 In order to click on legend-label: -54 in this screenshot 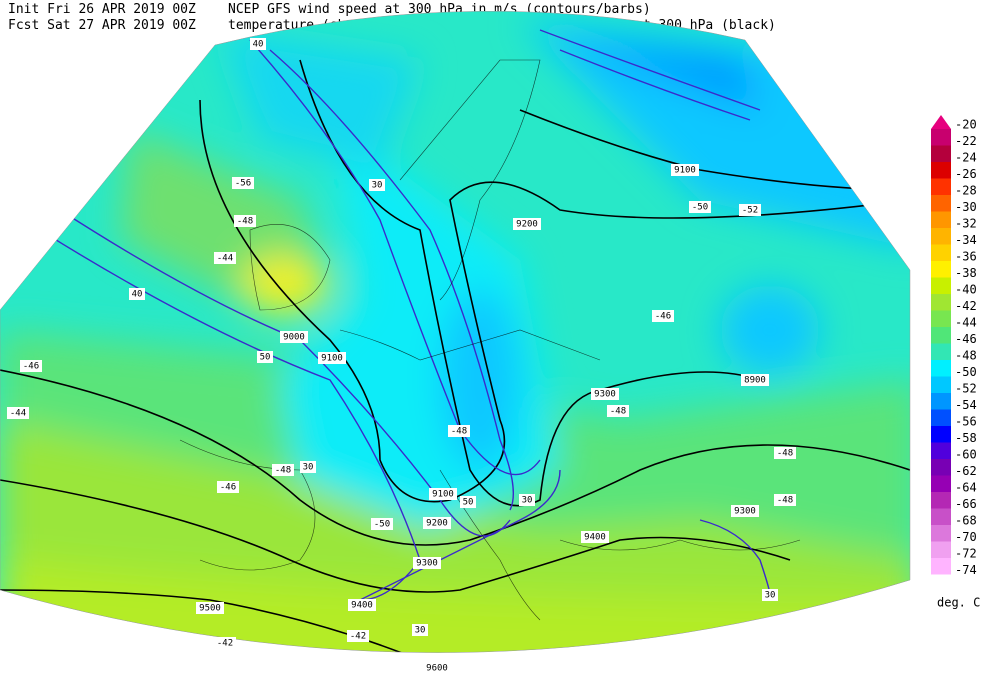, I will do `click(966, 405)`.